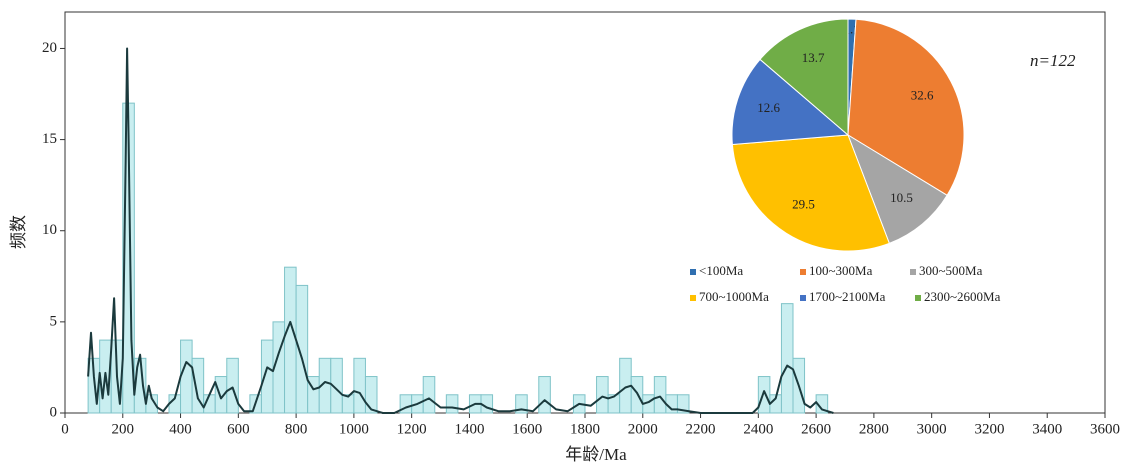 Image resolution: width=1134 pixels, height=468 pixels. What do you see at coordinates (49, 48) in the screenshot?
I see `y-tick-label: 20` at bounding box center [49, 48].